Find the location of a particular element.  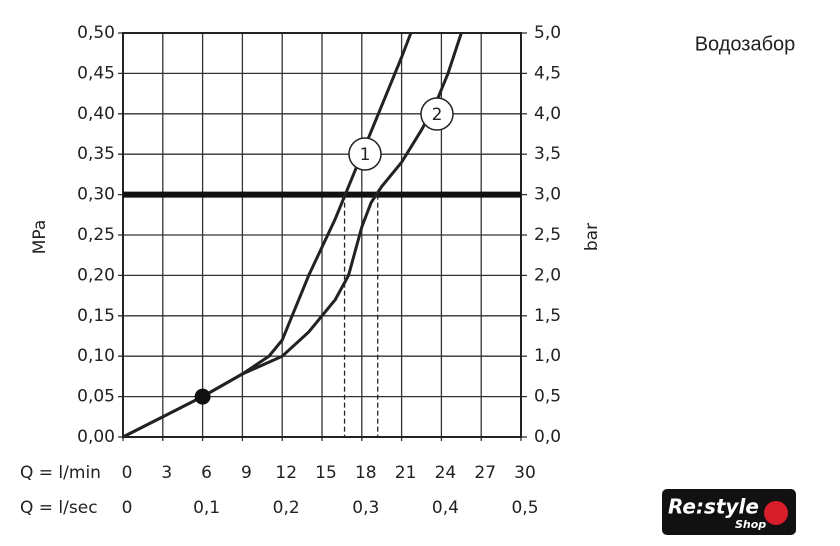

x2-tick-label: 0,4 is located at coordinates (445, 508).